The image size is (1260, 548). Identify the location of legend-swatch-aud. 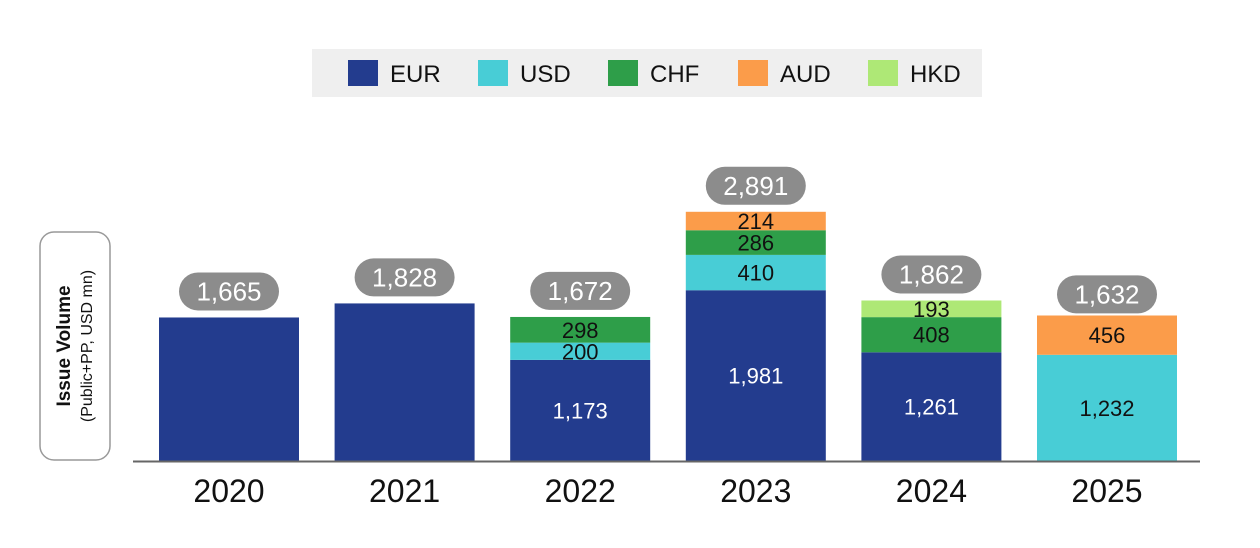
(753, 73).